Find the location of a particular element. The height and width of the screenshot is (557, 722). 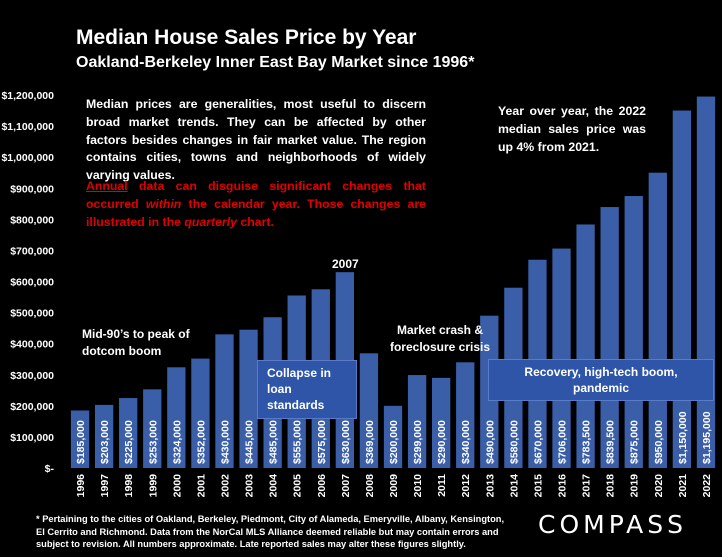

value-label: $185,000 is located at coordinates (81, 442).